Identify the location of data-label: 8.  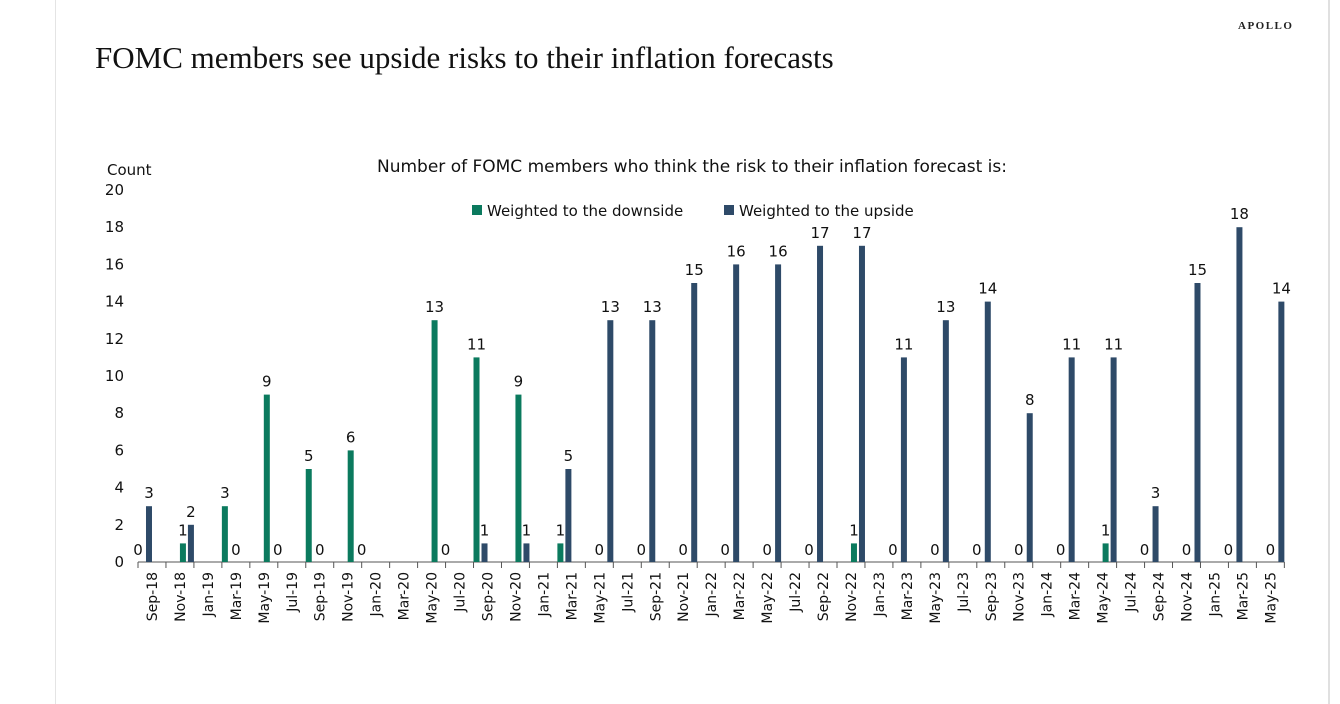
(1030, 400).